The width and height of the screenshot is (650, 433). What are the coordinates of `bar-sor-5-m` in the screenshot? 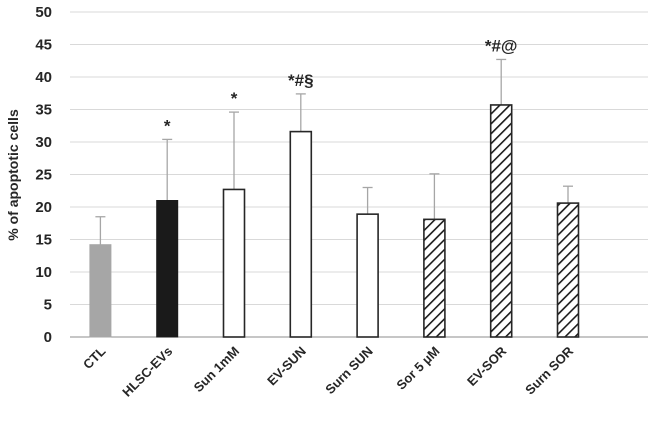 It's located at (434, 278).